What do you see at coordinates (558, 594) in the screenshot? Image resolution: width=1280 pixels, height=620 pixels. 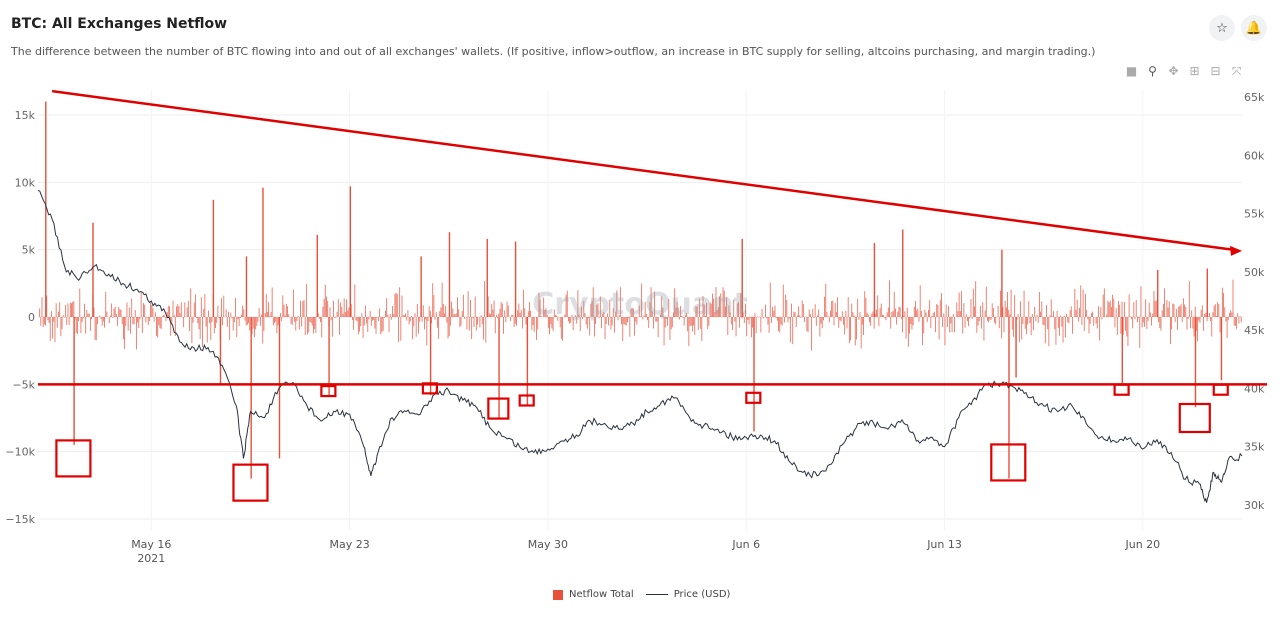 I see `legend-netflow-swatch` at bounding box center [558, 594].